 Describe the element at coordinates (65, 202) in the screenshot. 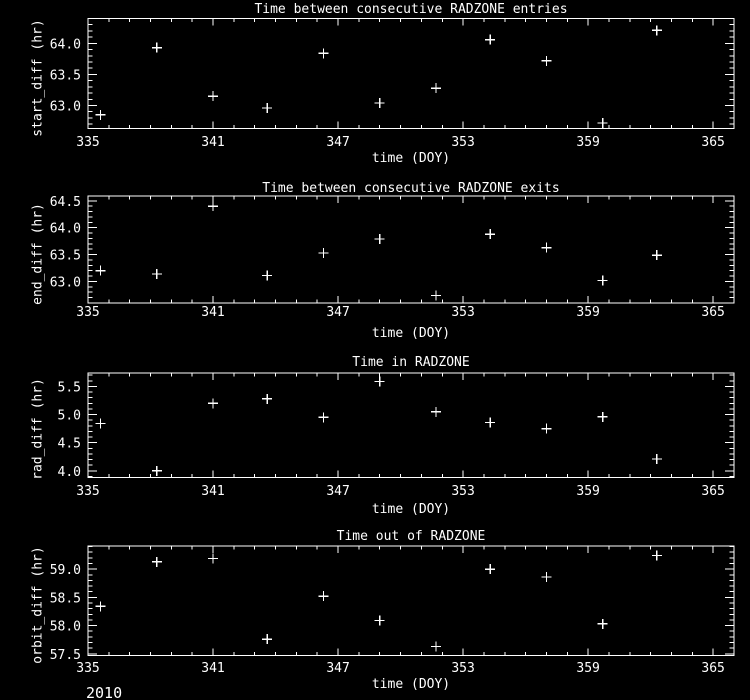

I see `y-tick-label: 64.5` at that location.